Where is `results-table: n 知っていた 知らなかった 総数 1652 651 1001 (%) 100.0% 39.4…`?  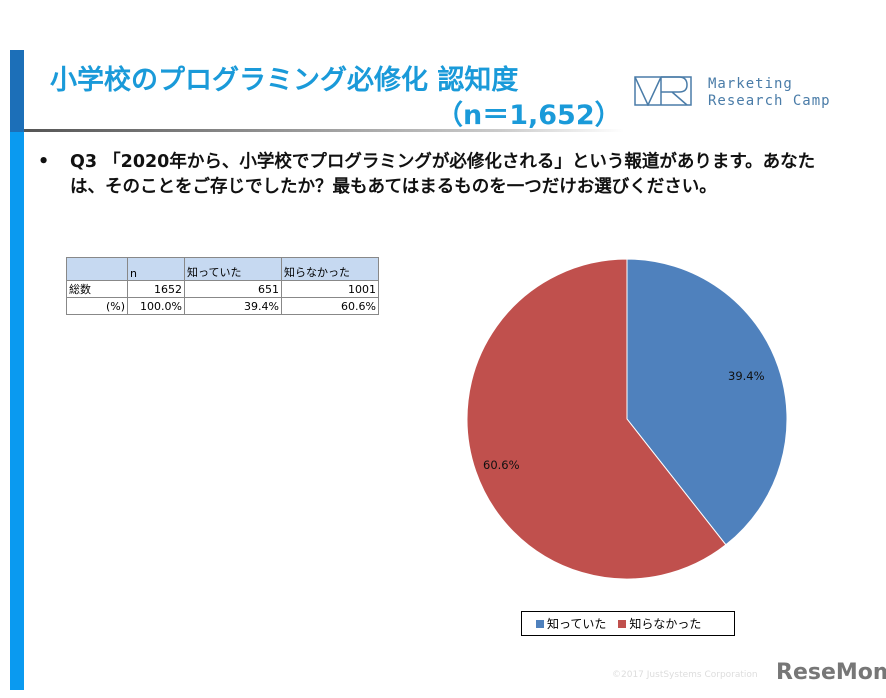 results-table: n 知っていた 知らなかった 総数 1652 651 1001 (%) 100.0% 39.4… is located at coordinates (222, 286).